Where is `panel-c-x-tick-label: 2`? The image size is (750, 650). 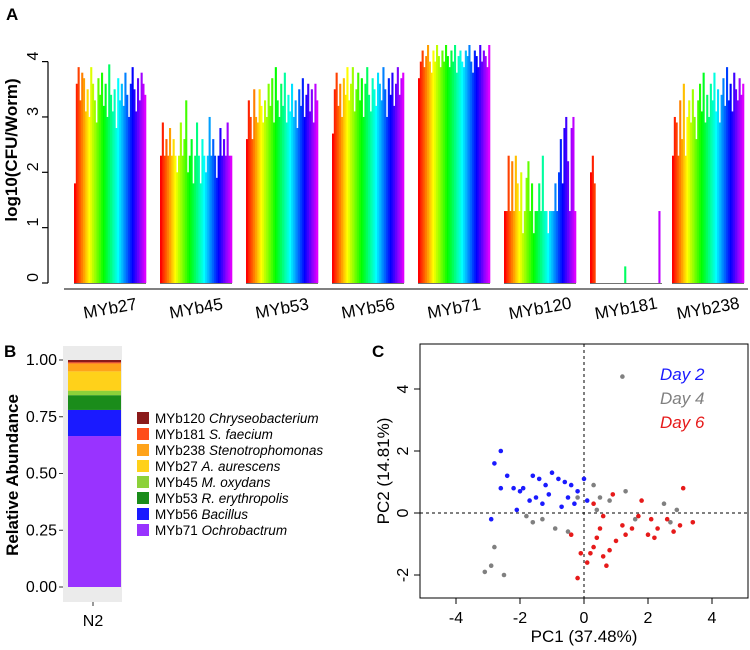
panel-c-x-tick-label: 2 is located at coordinates (648, 618).